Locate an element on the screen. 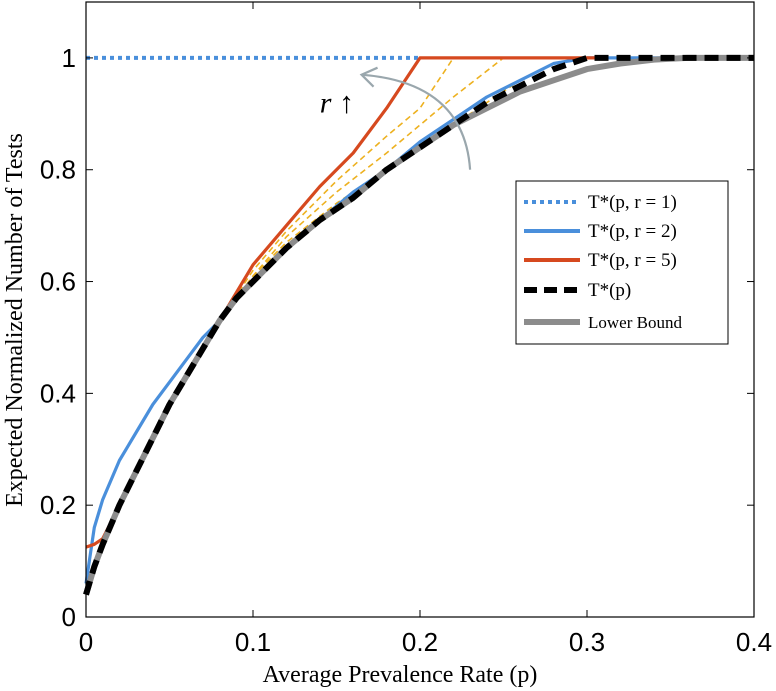  r-increase-arrowhead is located at coordinates (368, 77).